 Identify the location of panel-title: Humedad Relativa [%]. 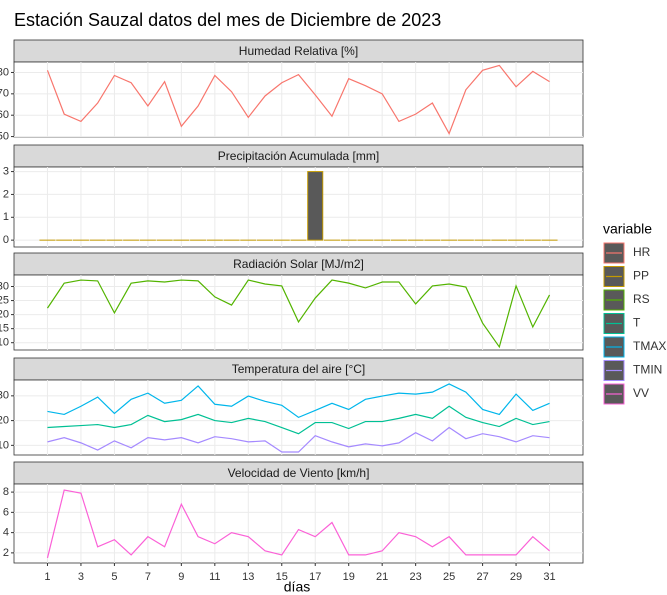
(298, 51).